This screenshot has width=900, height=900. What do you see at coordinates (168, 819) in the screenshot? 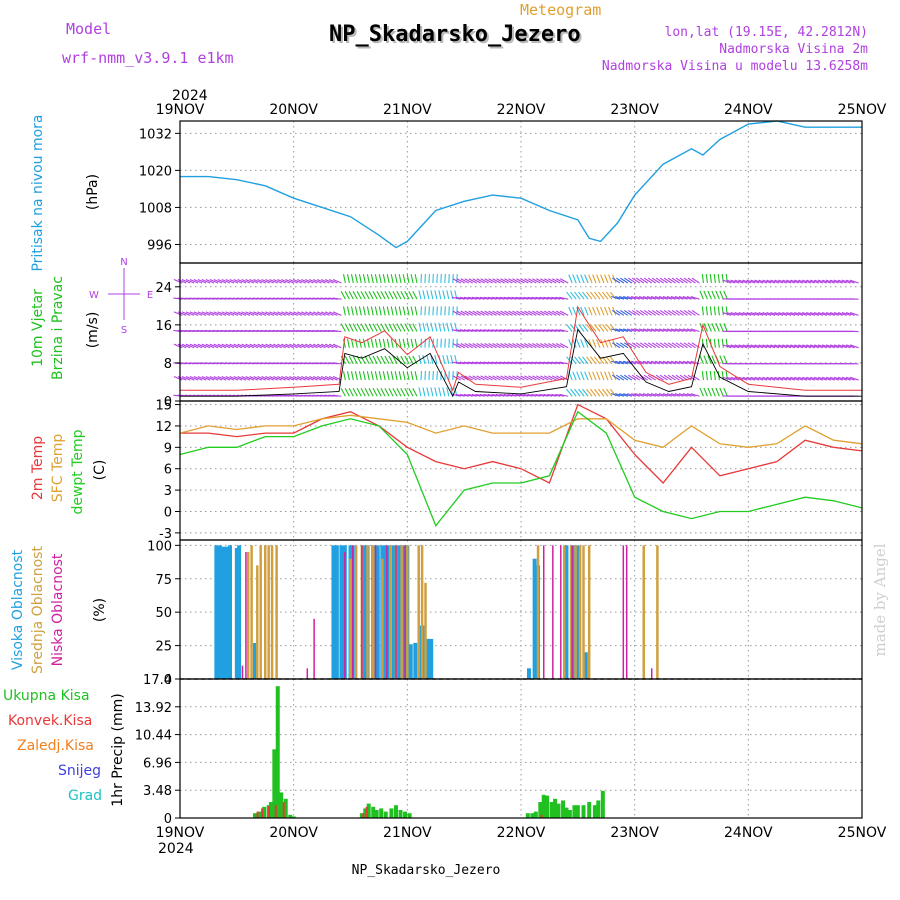
I see `y-tick-label: 0` at bounding box center [168, 819].